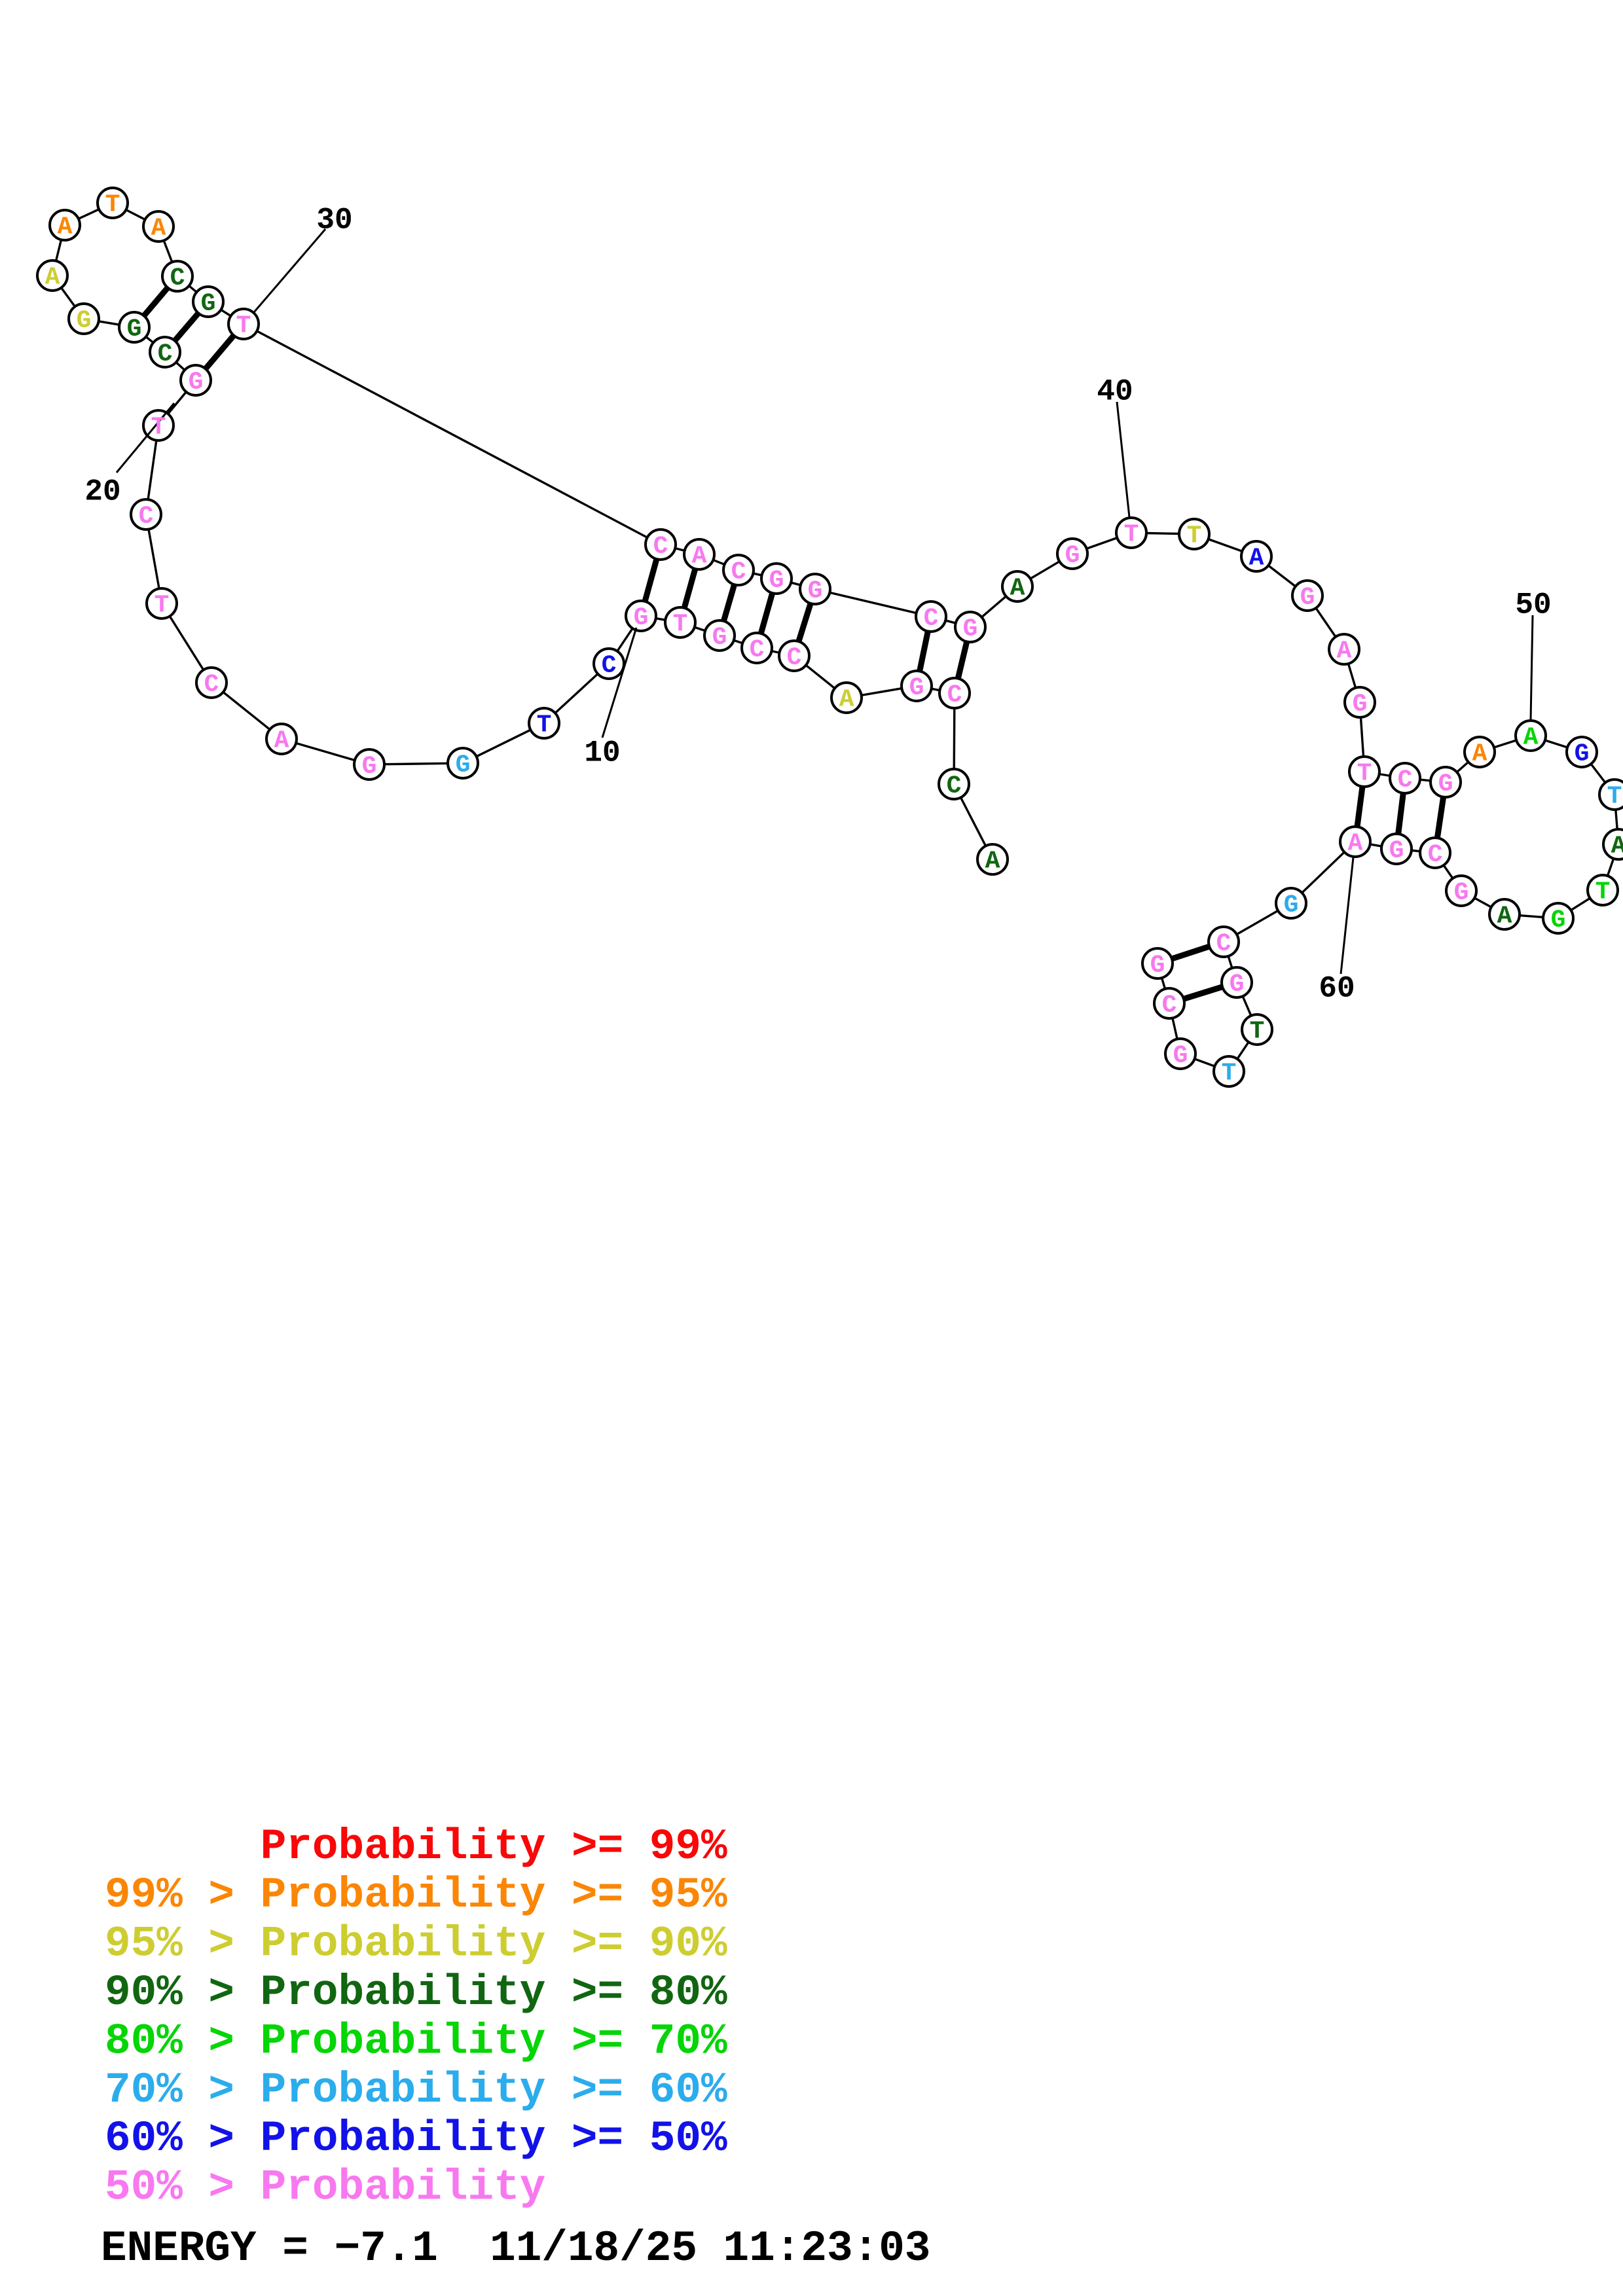  Describe the element at coordinates (494, 1846) in the screenshot. I see `svg-text: Probability >= 99%` at that location.